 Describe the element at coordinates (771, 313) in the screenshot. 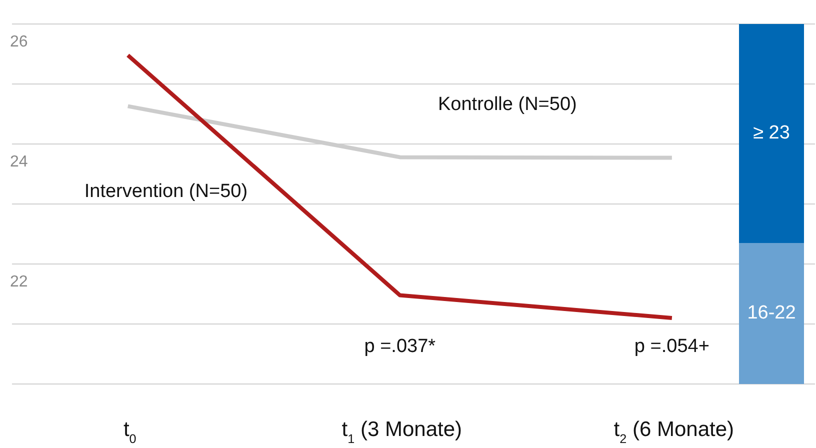

I see `band-label: 16-22` at that location.